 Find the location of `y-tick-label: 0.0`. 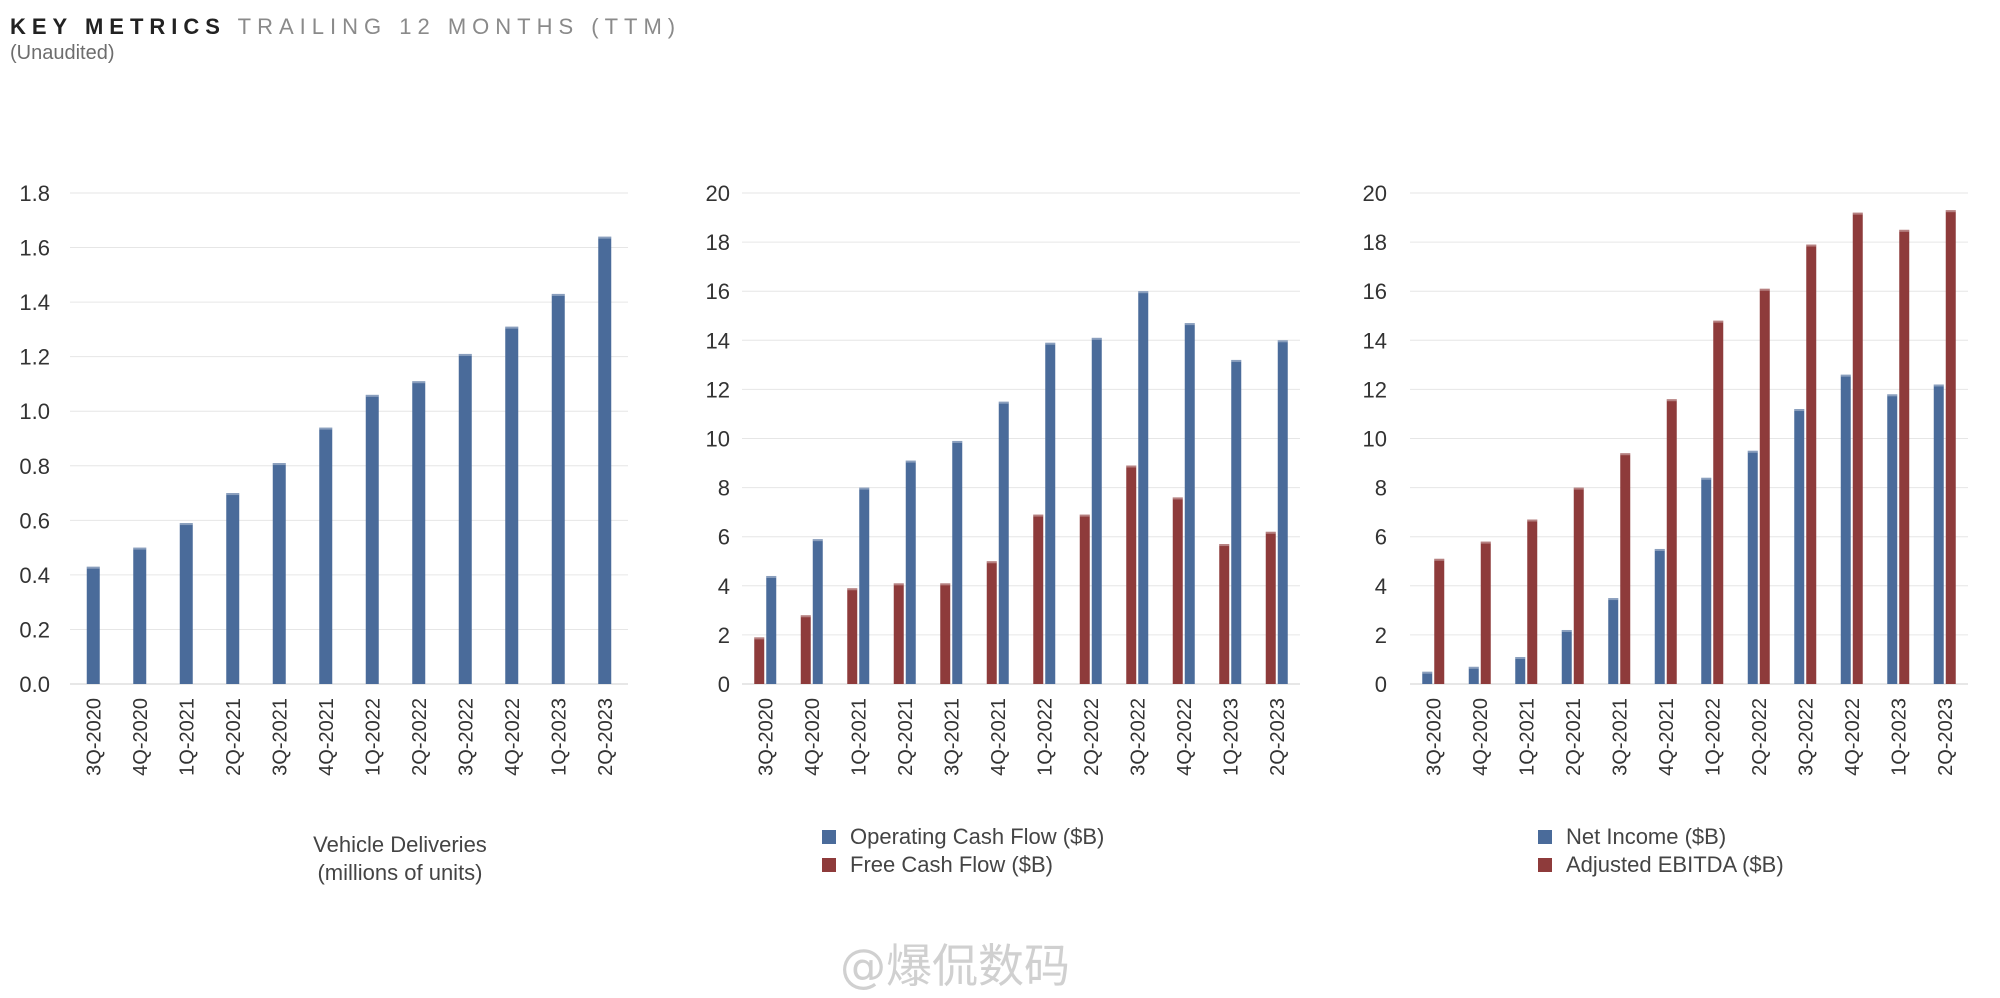

y-tick-label: 0.0 is located at coordinates (34, 684).